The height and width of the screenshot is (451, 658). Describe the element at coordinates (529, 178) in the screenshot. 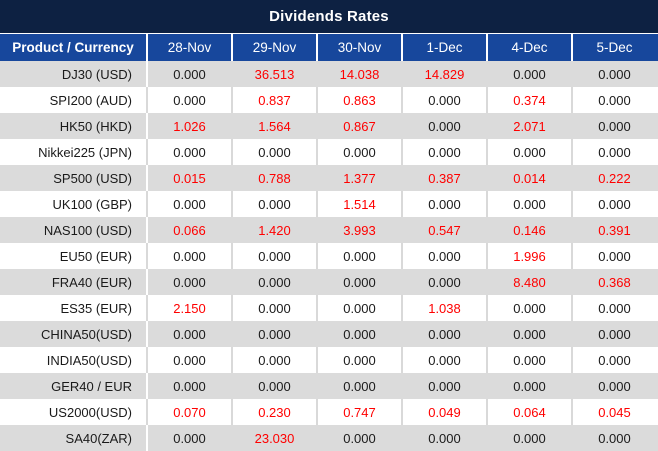

I see `value-cell: 0.014` at that location.